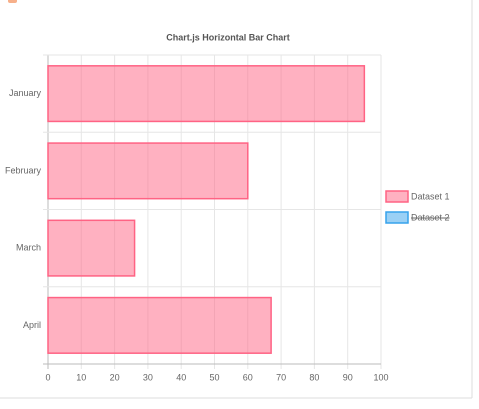  Describe the element at coordinates (115, 377) in the screenshot. I see `x-tick-label: 20` at that location.